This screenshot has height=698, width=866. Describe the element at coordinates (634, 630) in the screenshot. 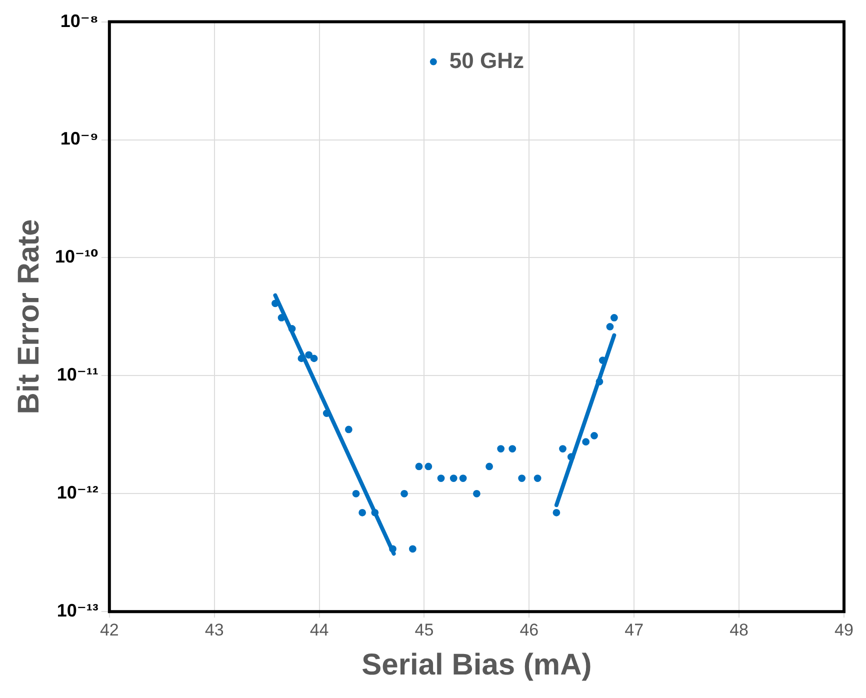

I see `x-tick-label: 47` at that location.